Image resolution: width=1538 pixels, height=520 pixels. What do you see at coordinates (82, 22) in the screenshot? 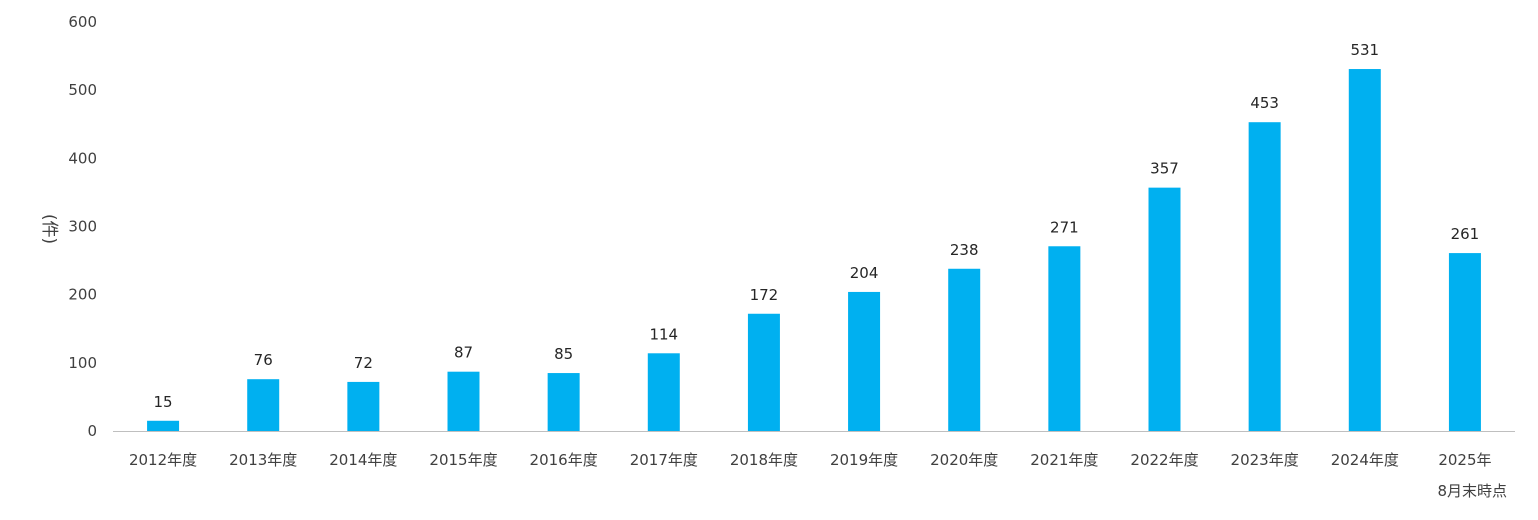
I see `y-tick-label: 600` at bounding box center [82, 22].